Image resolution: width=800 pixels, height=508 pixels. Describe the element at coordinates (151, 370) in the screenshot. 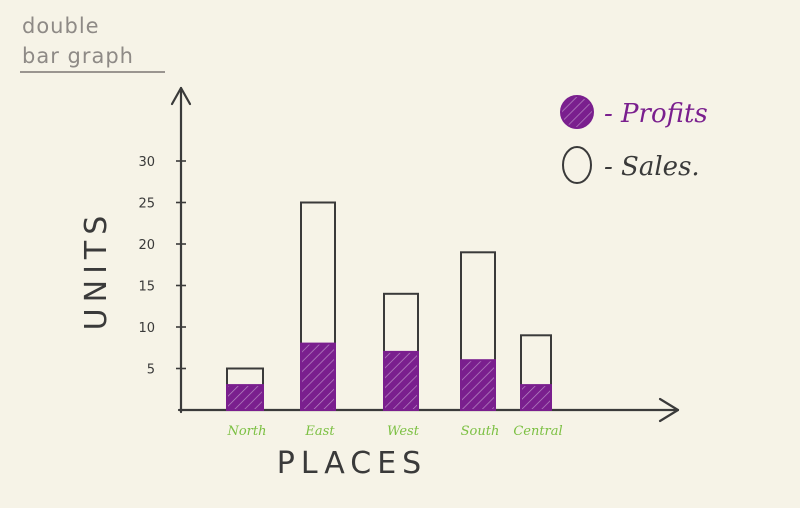

I see `y-tick-label: 5` at that location.